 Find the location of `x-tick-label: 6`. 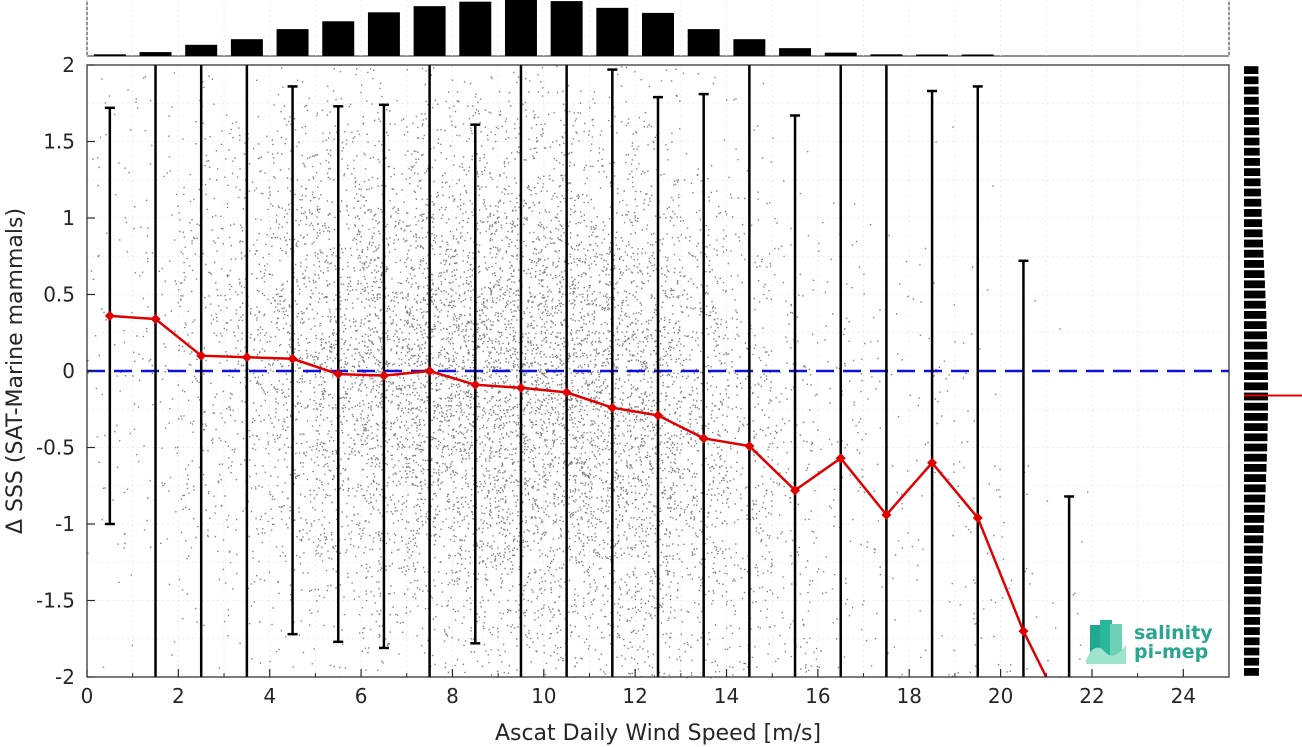

x-tick-label: 6 is located at coordinates (361, 696).